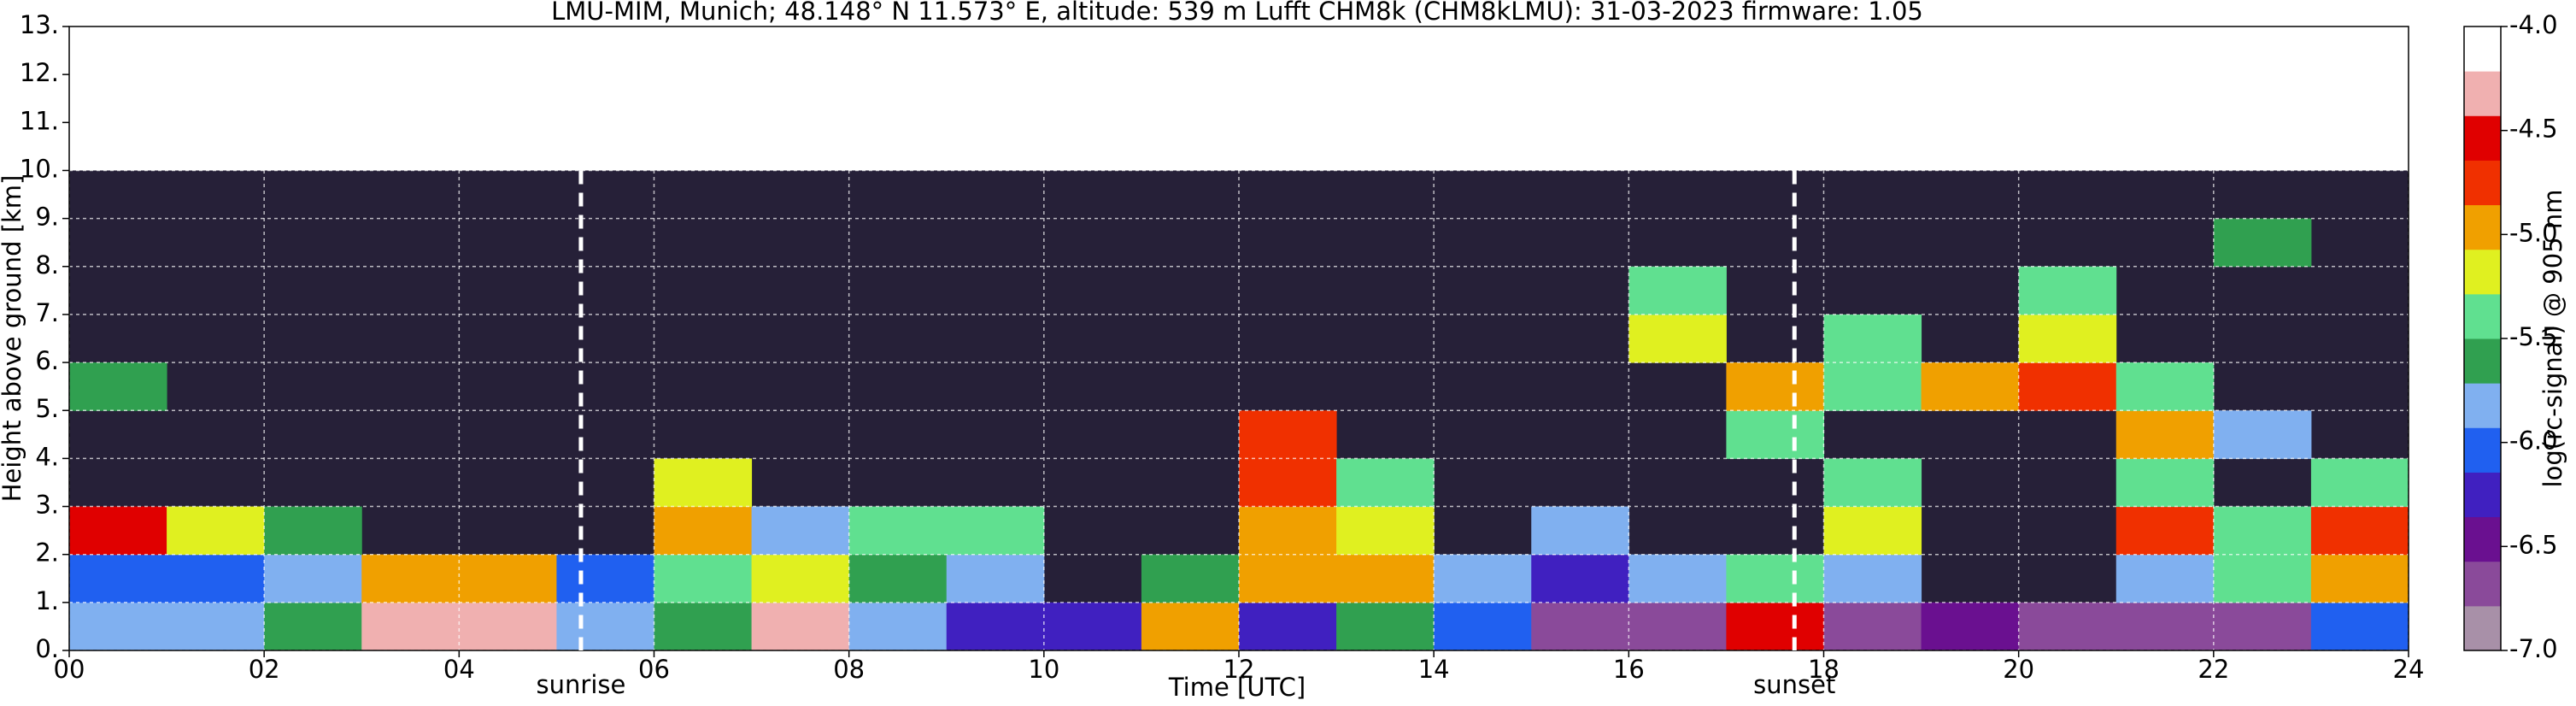 Image resolution: width=2576 pixels, height=706 pixels. I want to click on x-tick-label: 14, so click(1434, 669).